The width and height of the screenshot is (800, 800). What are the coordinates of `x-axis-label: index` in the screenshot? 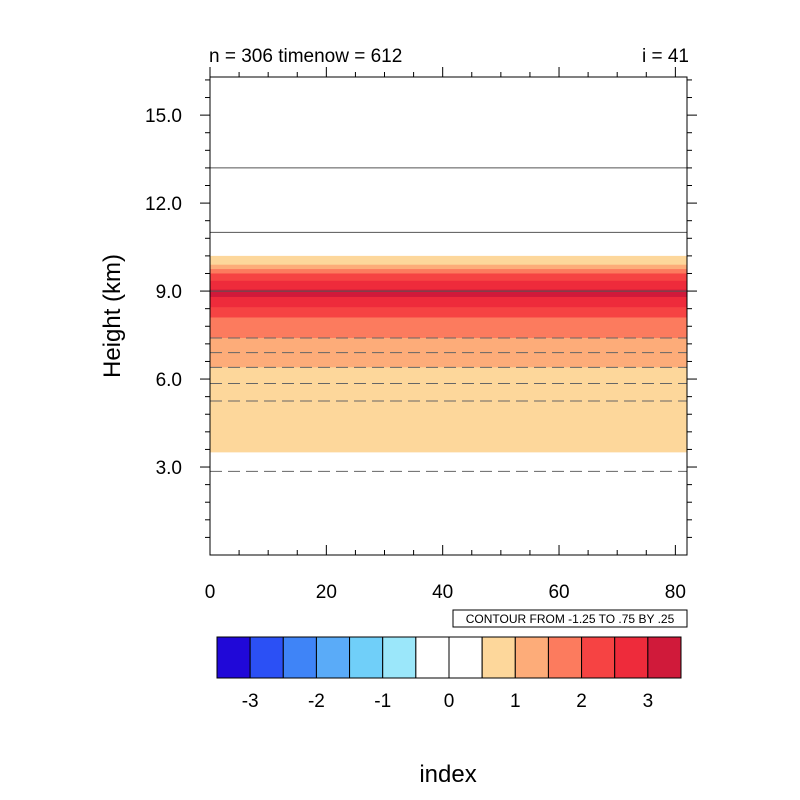 It's located at (447, 774).